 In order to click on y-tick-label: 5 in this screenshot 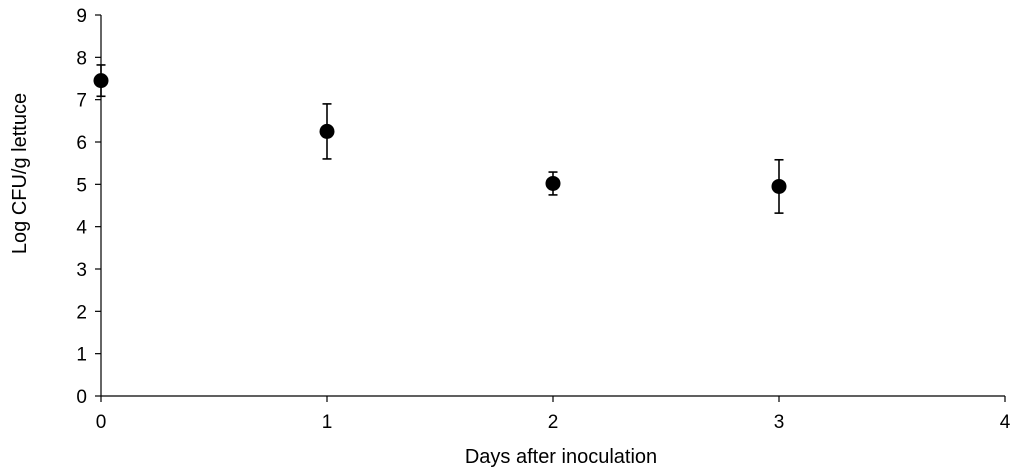, I will do `click(81, 185)`.